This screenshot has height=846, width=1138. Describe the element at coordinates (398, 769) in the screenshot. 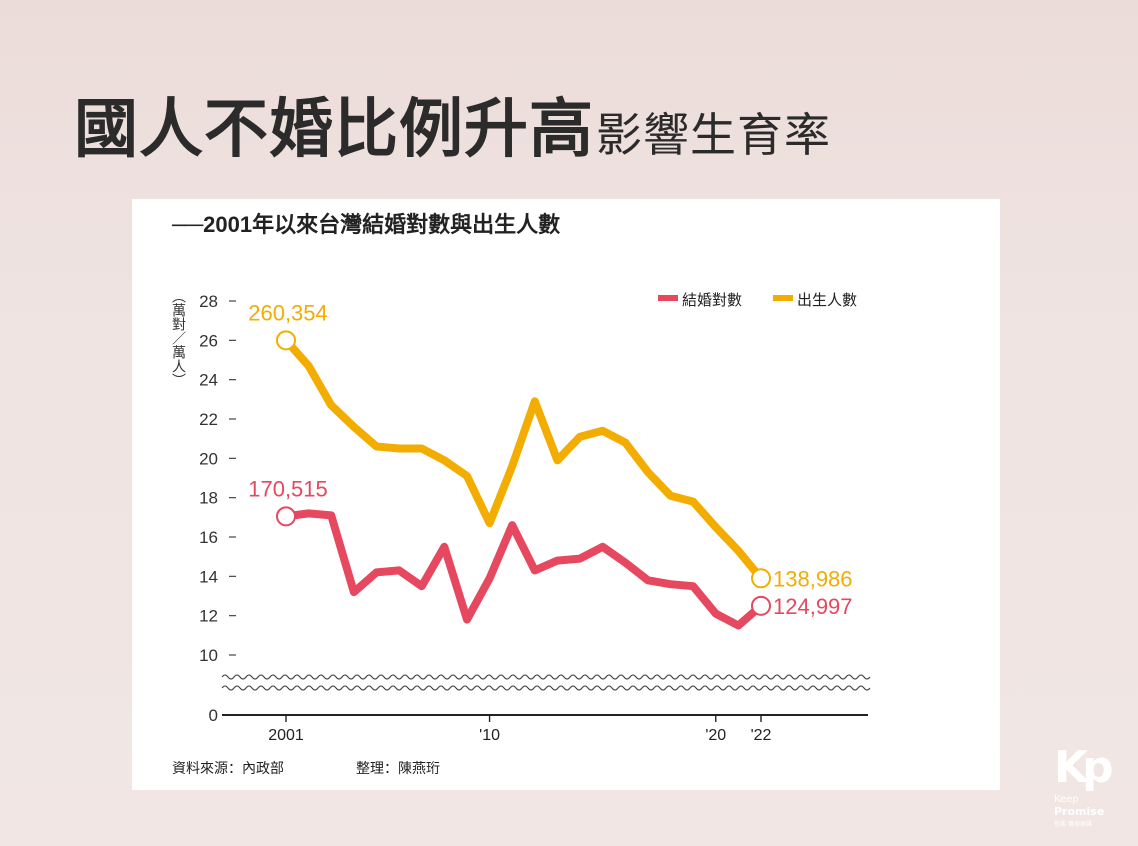

I see `compiler-note: 整理：陳燕珩` at that location.